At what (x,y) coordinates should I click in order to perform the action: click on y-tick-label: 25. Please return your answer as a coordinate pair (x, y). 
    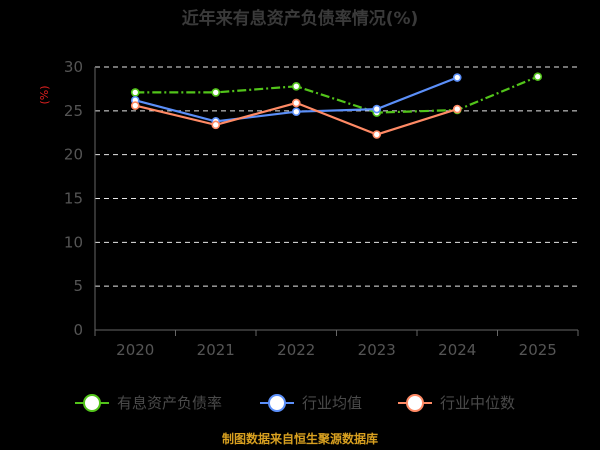
    Looking at the image, I should click on (73, 111).